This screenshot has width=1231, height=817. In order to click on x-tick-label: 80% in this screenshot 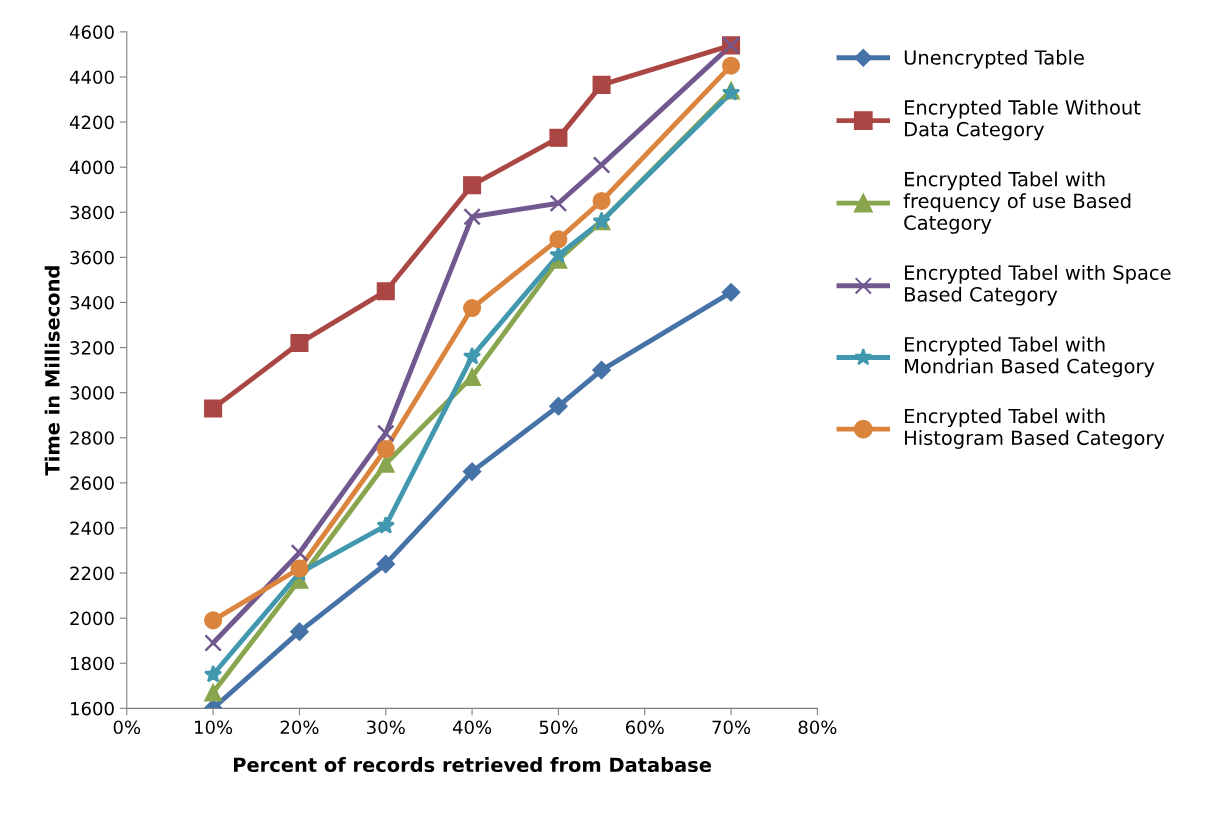, I will do `click(817, 727)`.